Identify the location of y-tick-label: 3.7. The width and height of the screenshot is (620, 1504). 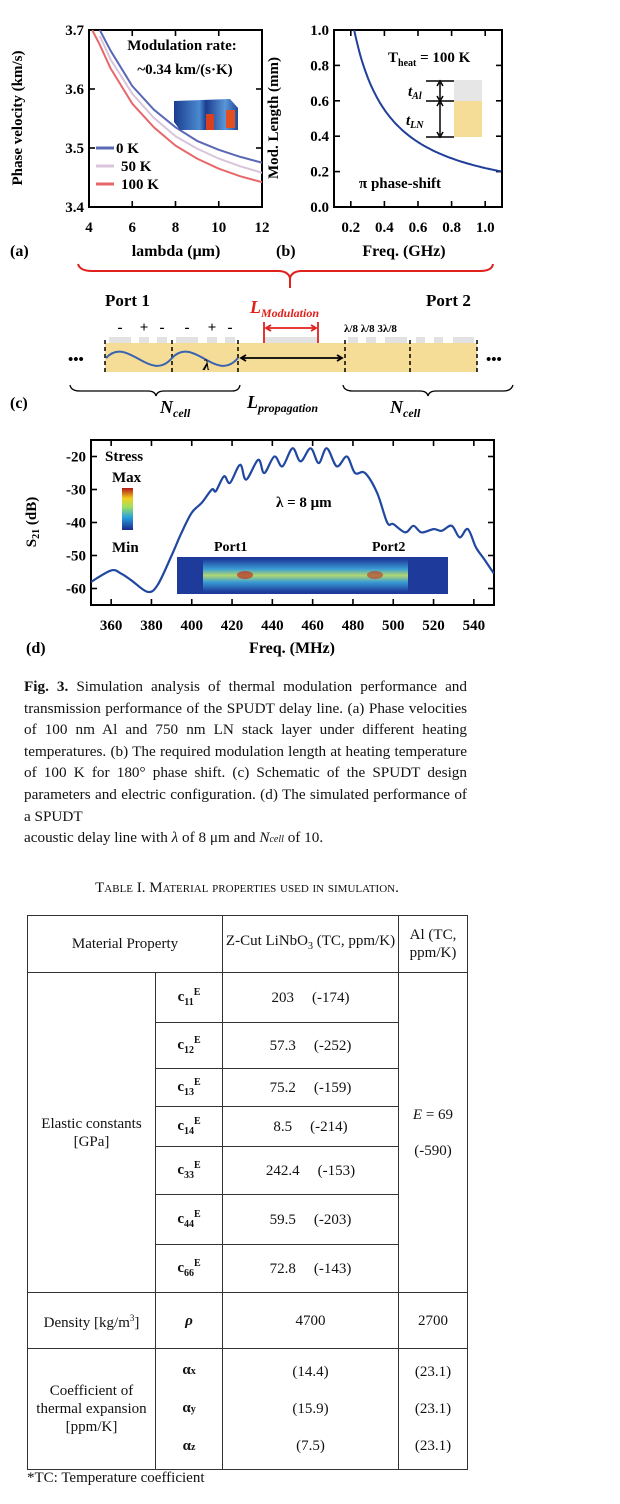
(74, 31).